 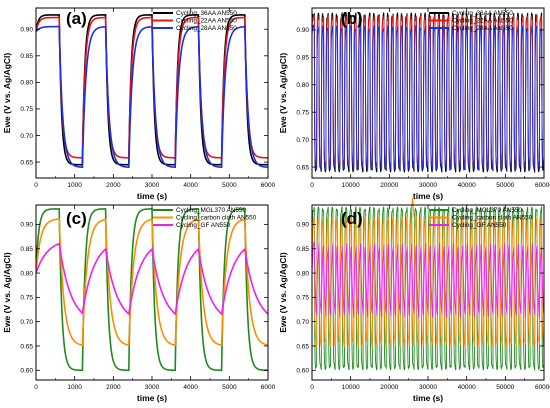 I want to click on panel-tag: (c), so click(x=76, y=218).